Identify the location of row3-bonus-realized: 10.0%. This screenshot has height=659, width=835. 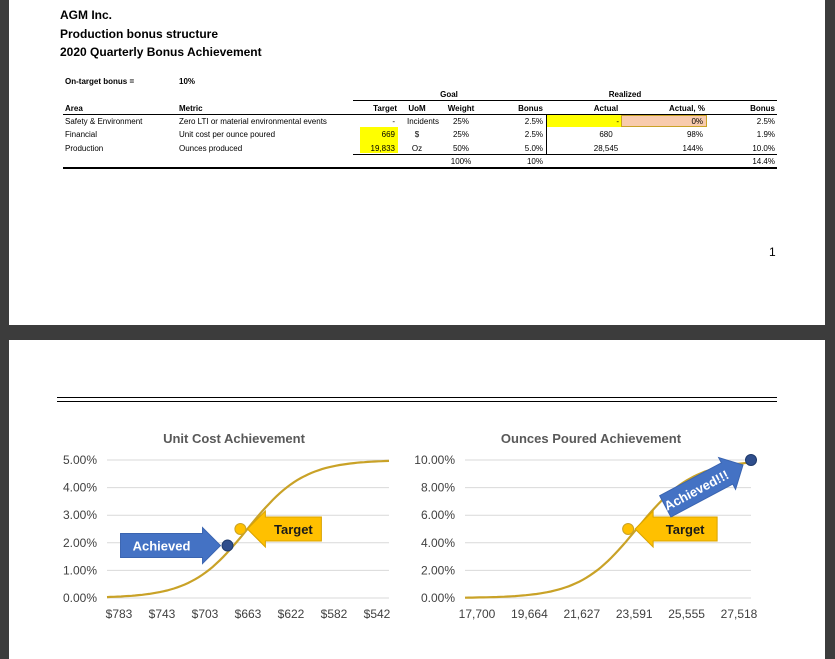
(763, 148).